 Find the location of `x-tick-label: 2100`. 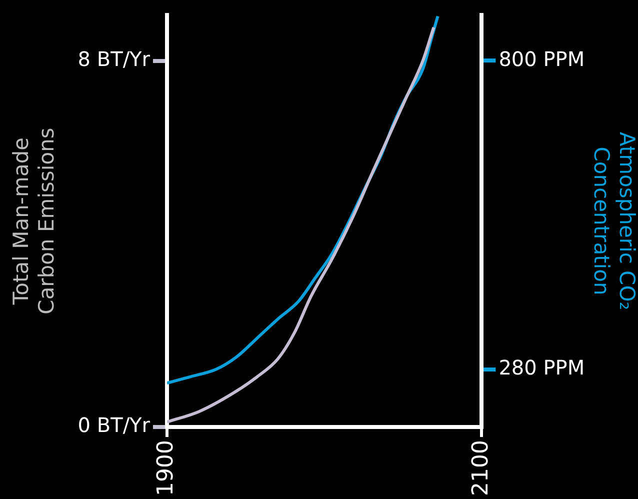

x-tick-label: 2100 is located at coordinates (481, 468).